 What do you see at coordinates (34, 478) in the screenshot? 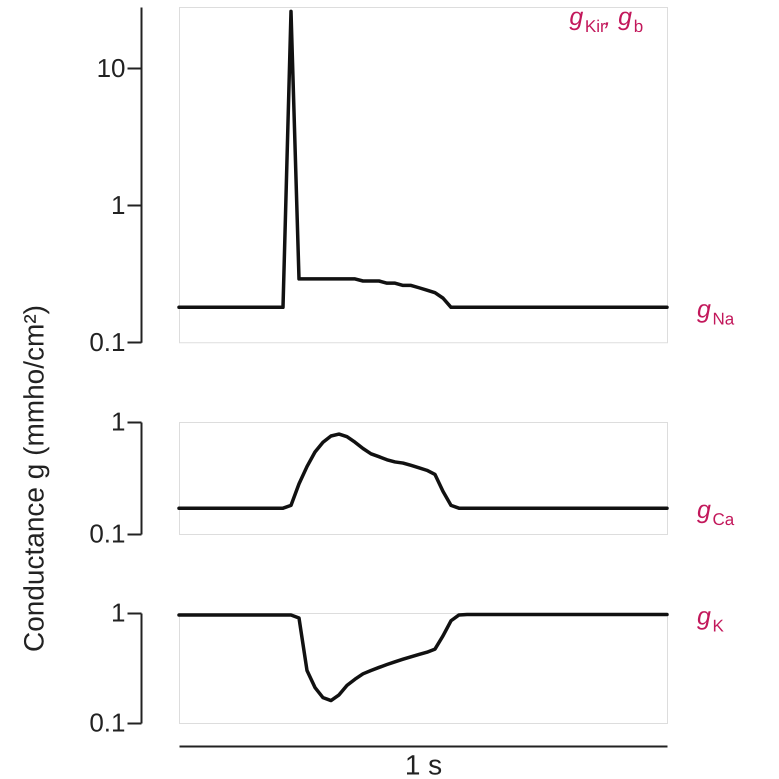
I see `y-axis-title: Conductance g (mmho/cm²)` at bounding box center [34, 478].